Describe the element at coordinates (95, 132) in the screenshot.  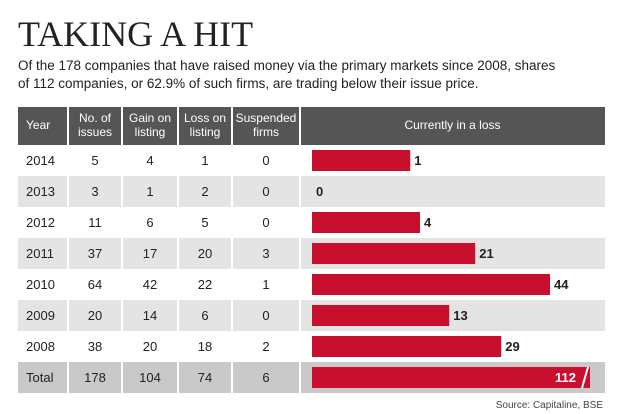
I see `column-header: issues` at that location.